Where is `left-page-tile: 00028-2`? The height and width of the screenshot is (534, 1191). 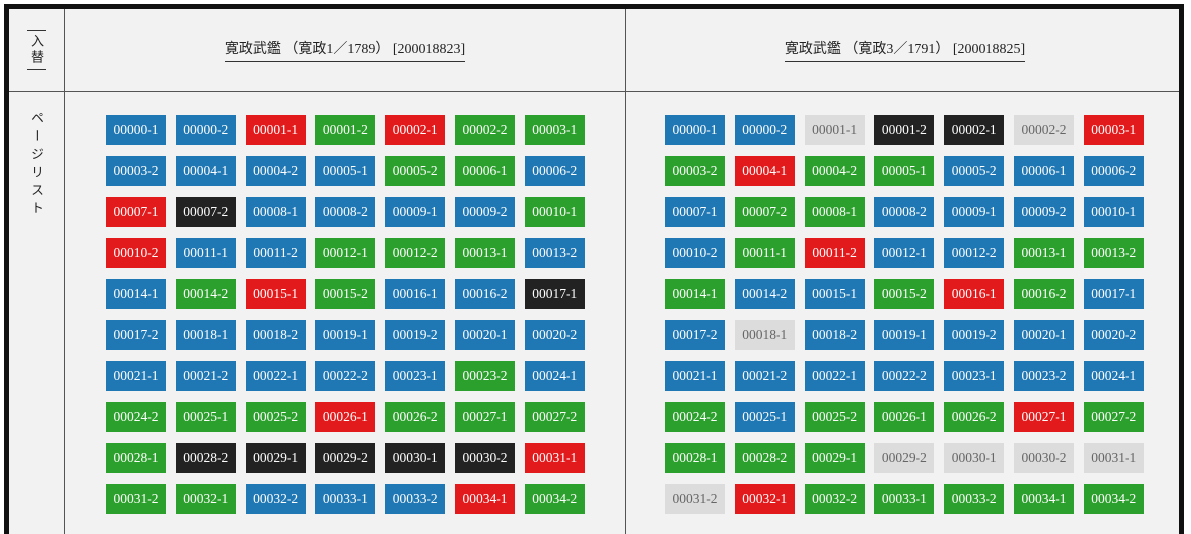 left-page-tile: 00028-2 is located at coordinates (205, 458).